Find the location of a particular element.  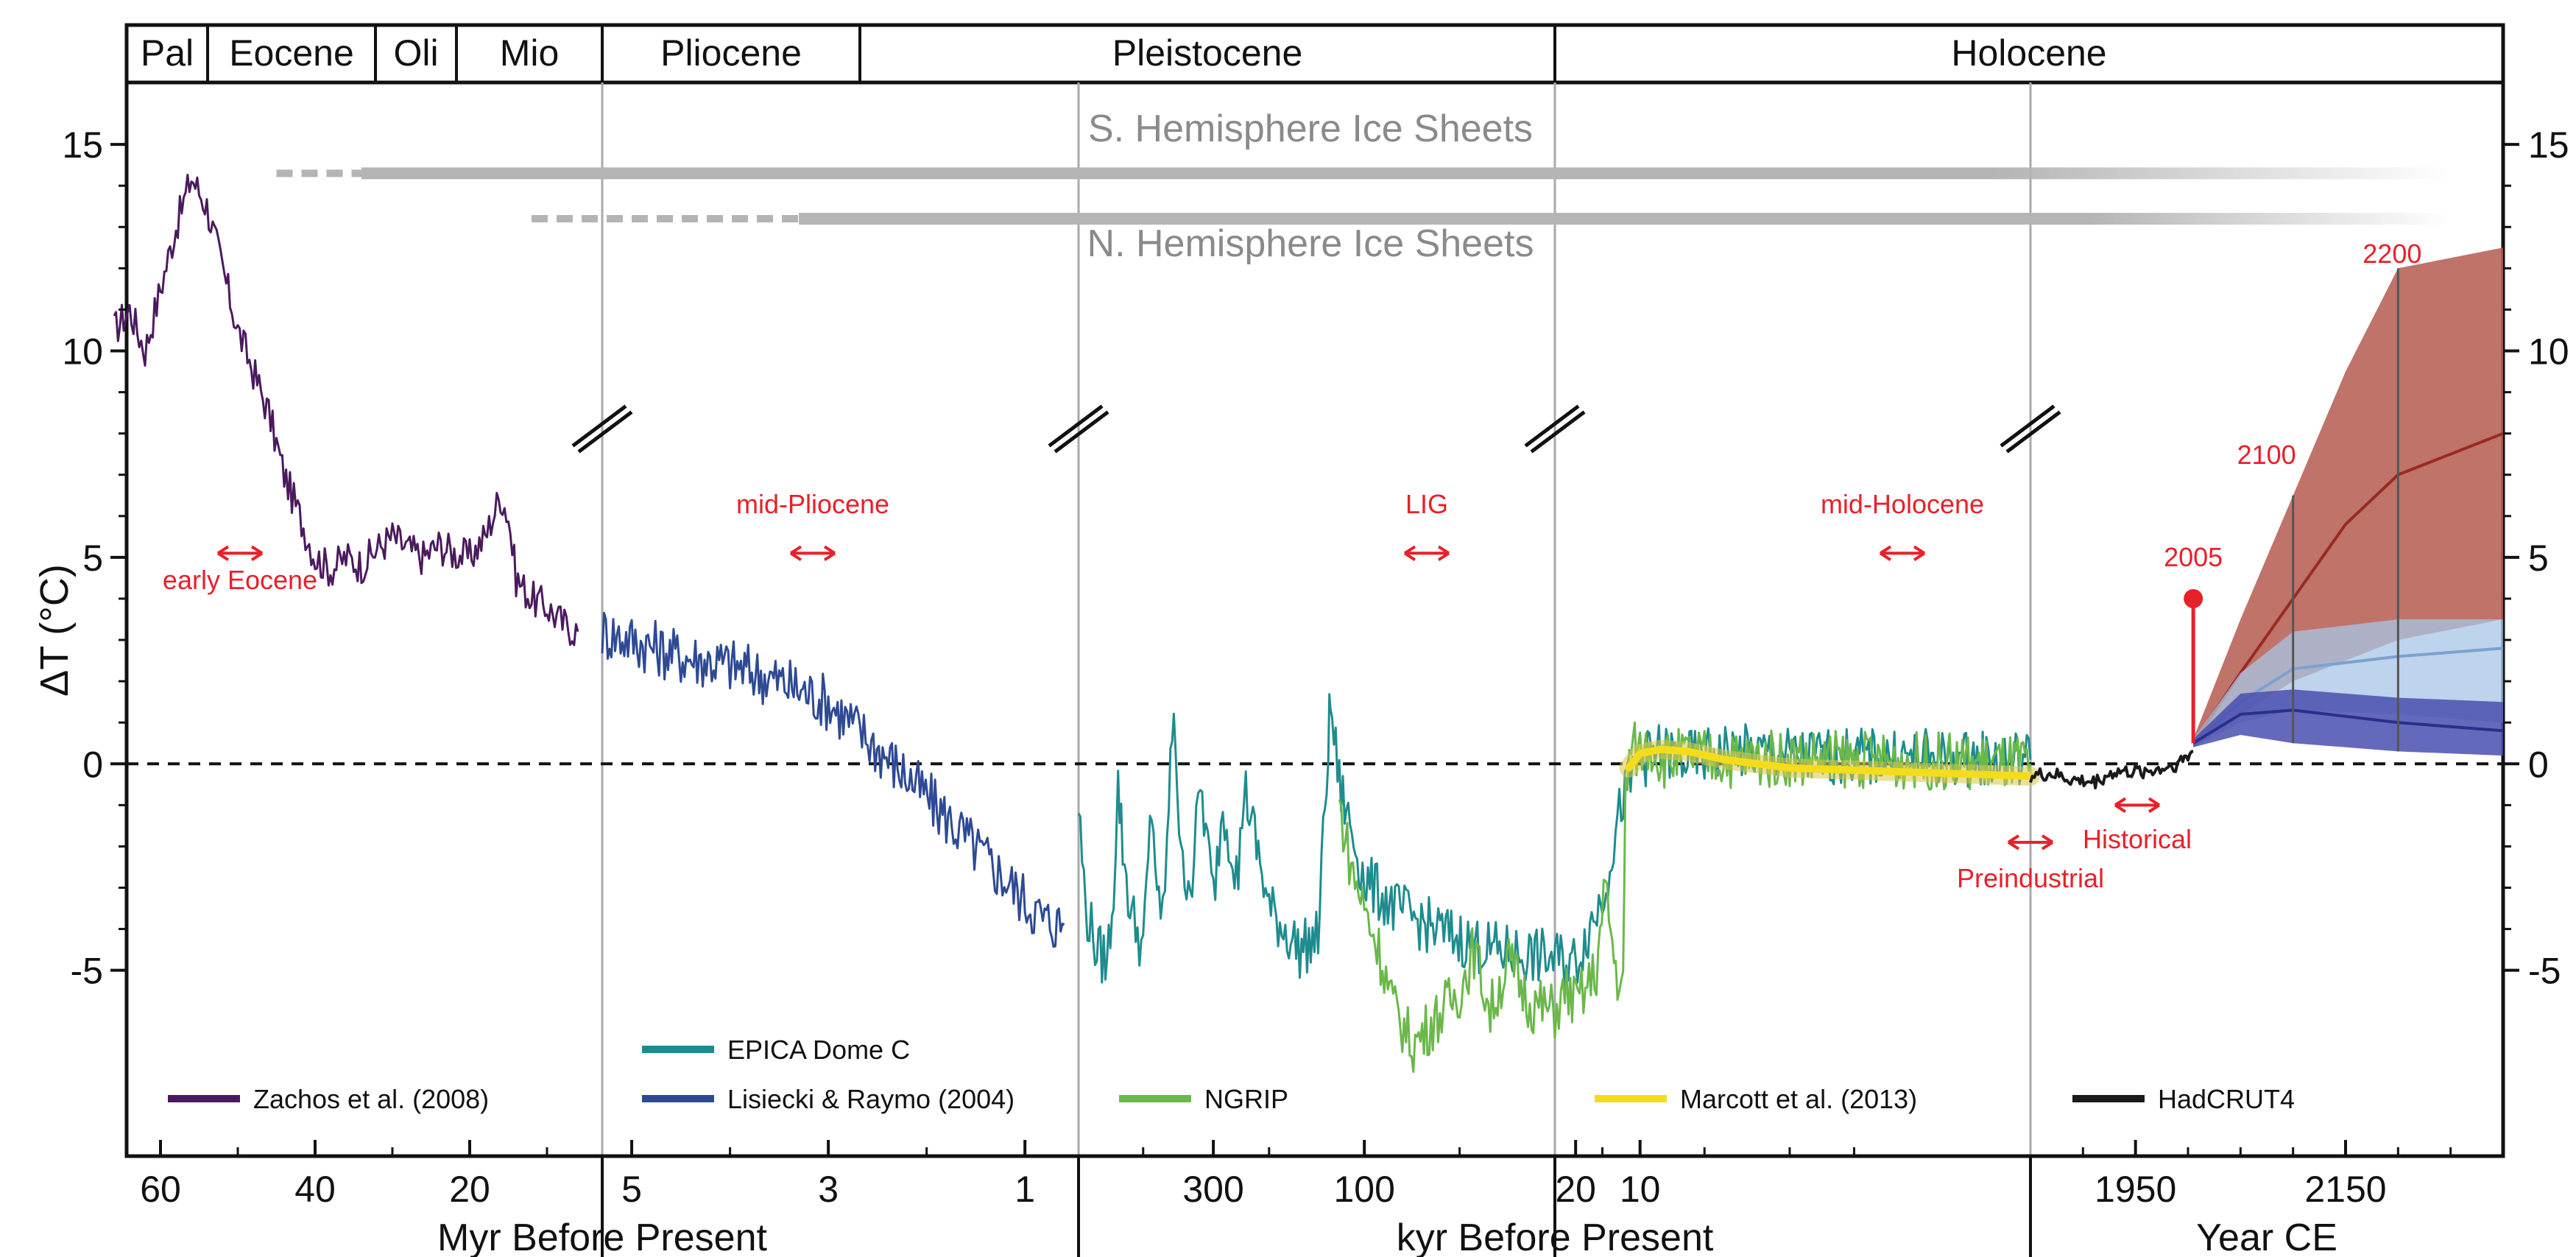

south-ice-sheet-label: S. Hemisphere Ice Sheets is located at coordinates (1310, 129).